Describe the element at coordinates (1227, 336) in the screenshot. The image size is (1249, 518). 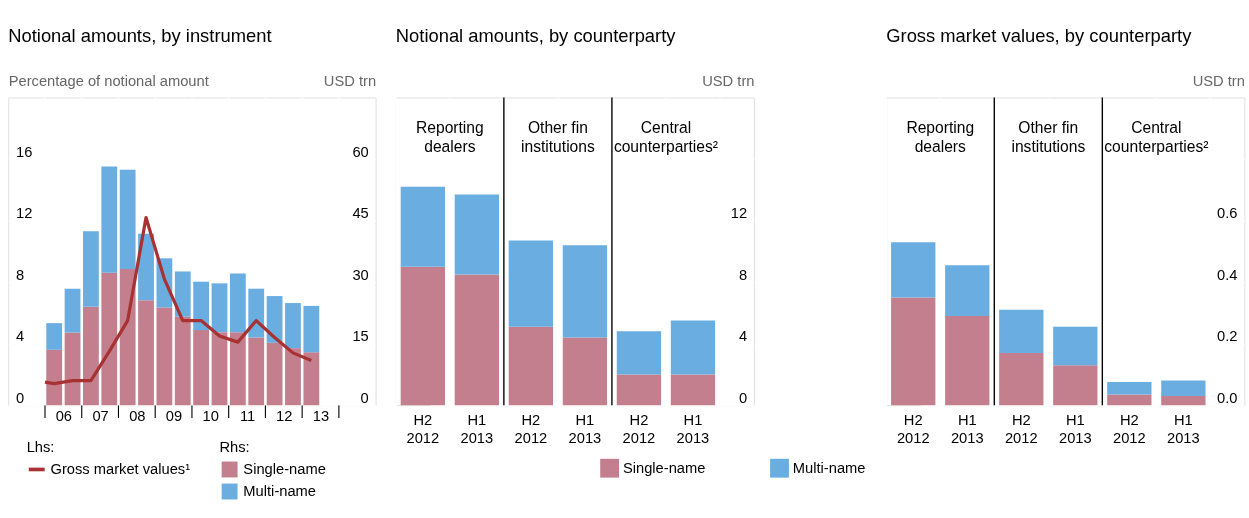
I see `y-tick-label: 0.2` at that location.